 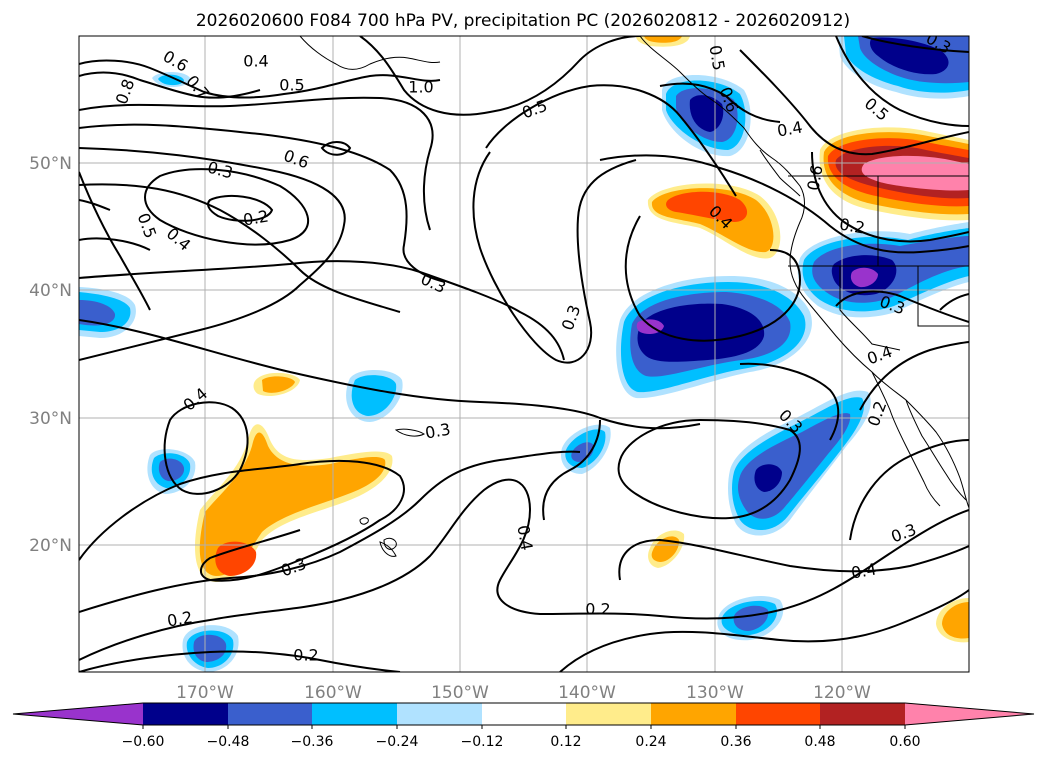 I want to click on contour-label: 0.6, so click(x=814, y=178).